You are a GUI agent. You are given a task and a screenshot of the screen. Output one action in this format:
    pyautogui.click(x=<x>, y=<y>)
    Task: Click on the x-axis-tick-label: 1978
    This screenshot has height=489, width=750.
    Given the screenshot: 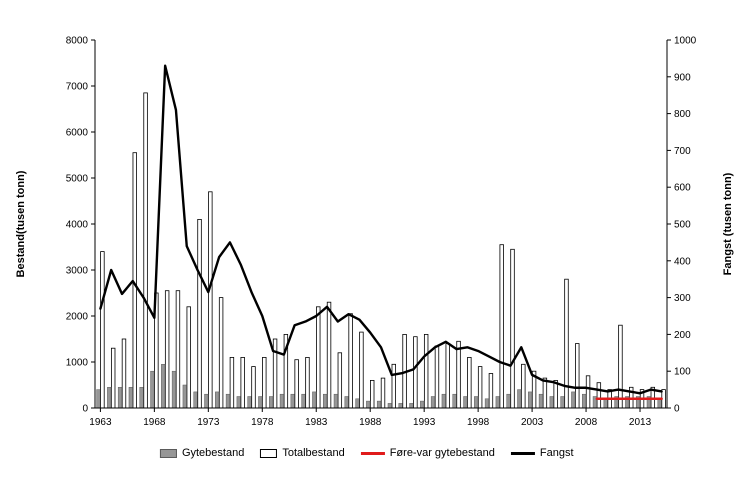 What is the action you would take?
    pyautogui.click(x=262, y=422)
    